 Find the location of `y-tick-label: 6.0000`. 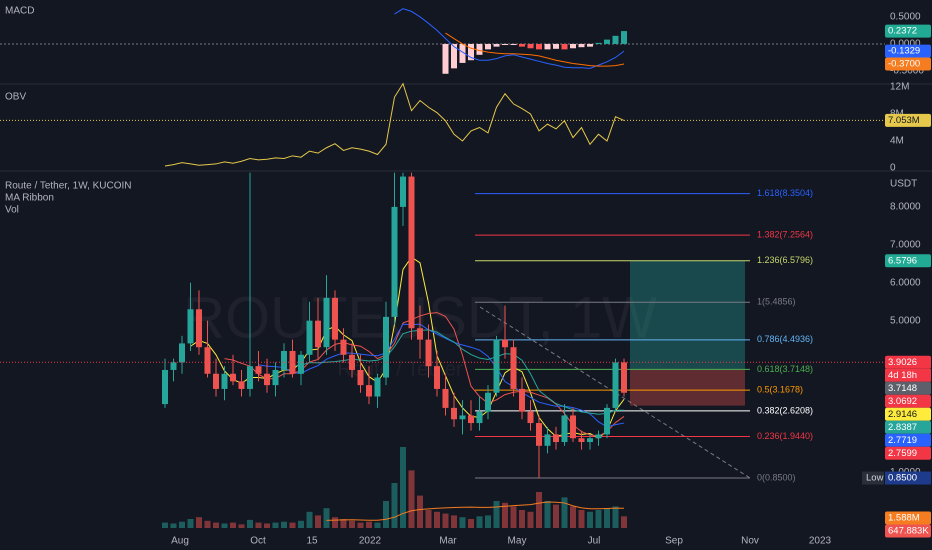

y-tick-label: 6.0000 is located at coordinates (905, 282).